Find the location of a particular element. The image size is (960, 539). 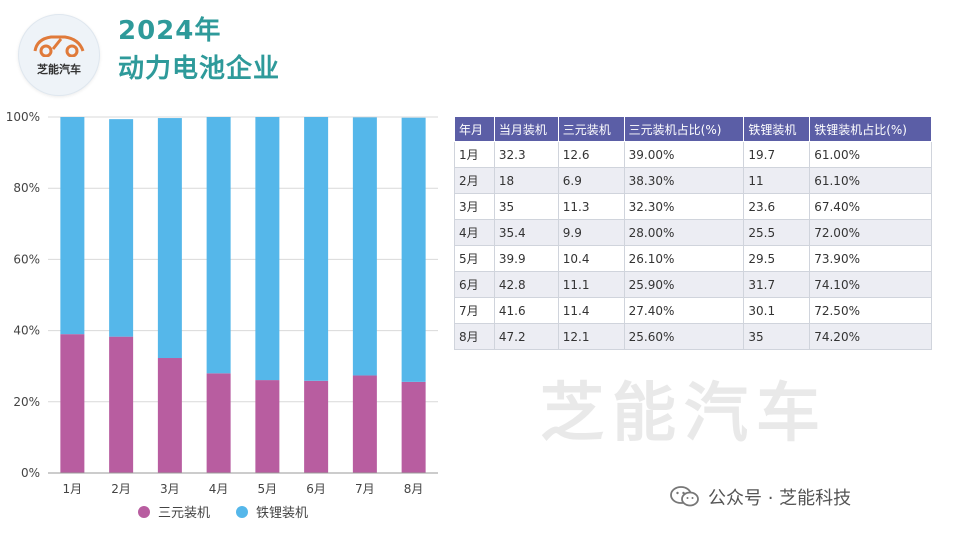

legend-label-lfp: 铁锂装机 is located at coordinates (282, 513).